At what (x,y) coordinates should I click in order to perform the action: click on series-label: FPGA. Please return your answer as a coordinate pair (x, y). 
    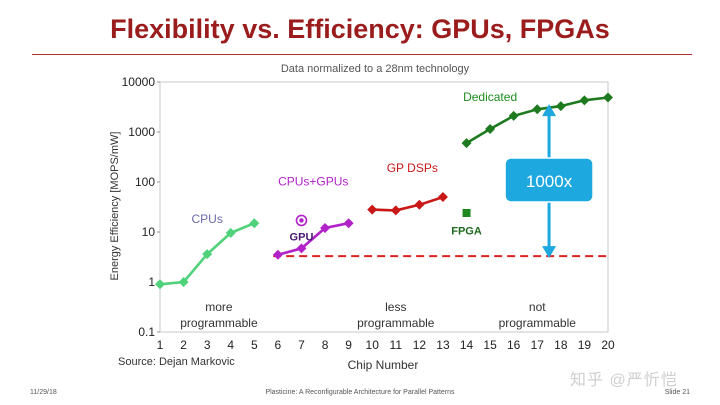
    Looking at the image, I should click on (466, 231).